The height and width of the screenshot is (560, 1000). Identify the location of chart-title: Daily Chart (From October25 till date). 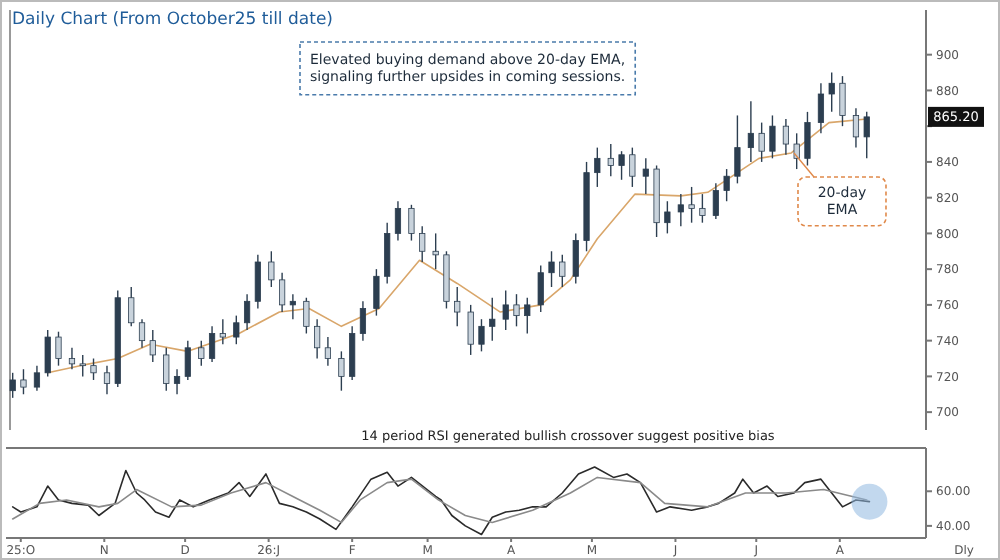
(172, 20).